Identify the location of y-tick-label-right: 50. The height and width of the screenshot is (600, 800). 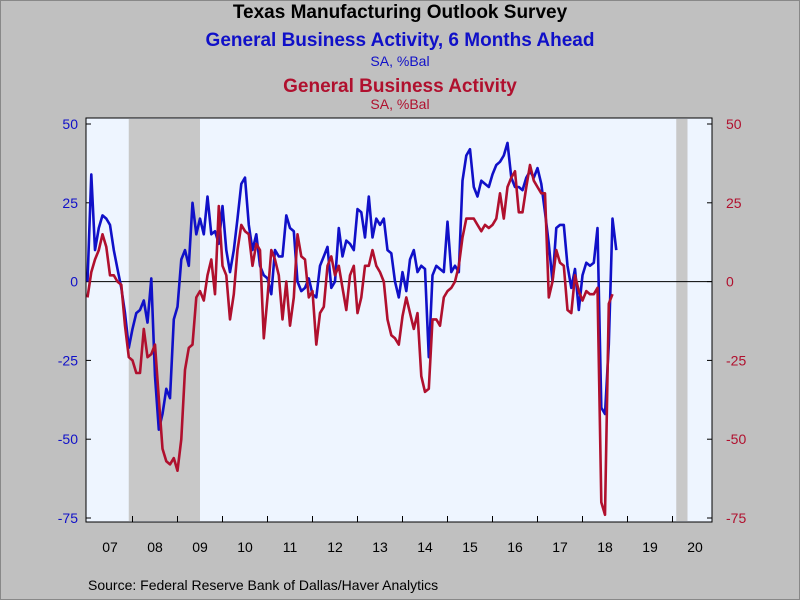
(734, 124).